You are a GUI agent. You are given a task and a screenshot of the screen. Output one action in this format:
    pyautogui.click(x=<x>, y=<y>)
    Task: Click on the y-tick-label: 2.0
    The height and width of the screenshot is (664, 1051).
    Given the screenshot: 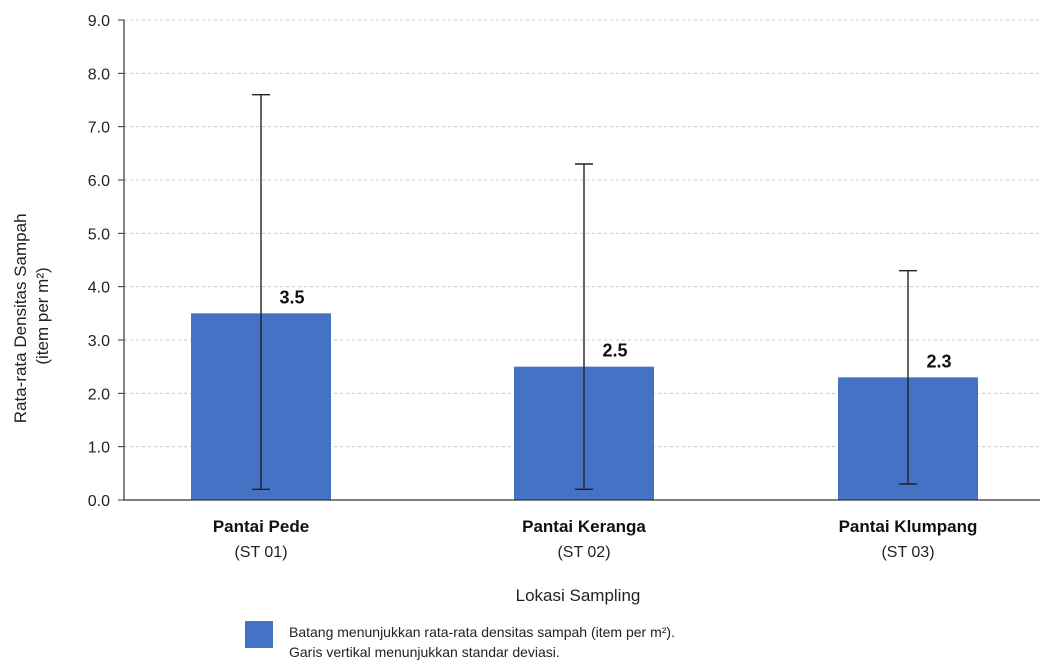 What is the action you would take?
    pyautogui.click(x=99, y=394)
    